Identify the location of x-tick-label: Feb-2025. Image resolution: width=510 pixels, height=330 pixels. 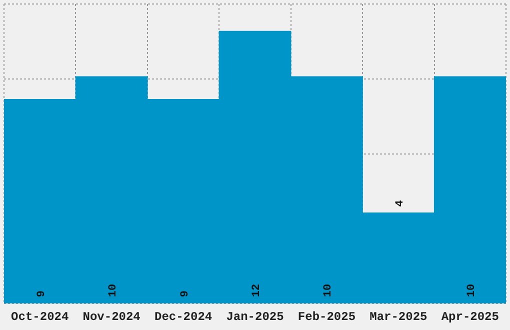
(327, 317).